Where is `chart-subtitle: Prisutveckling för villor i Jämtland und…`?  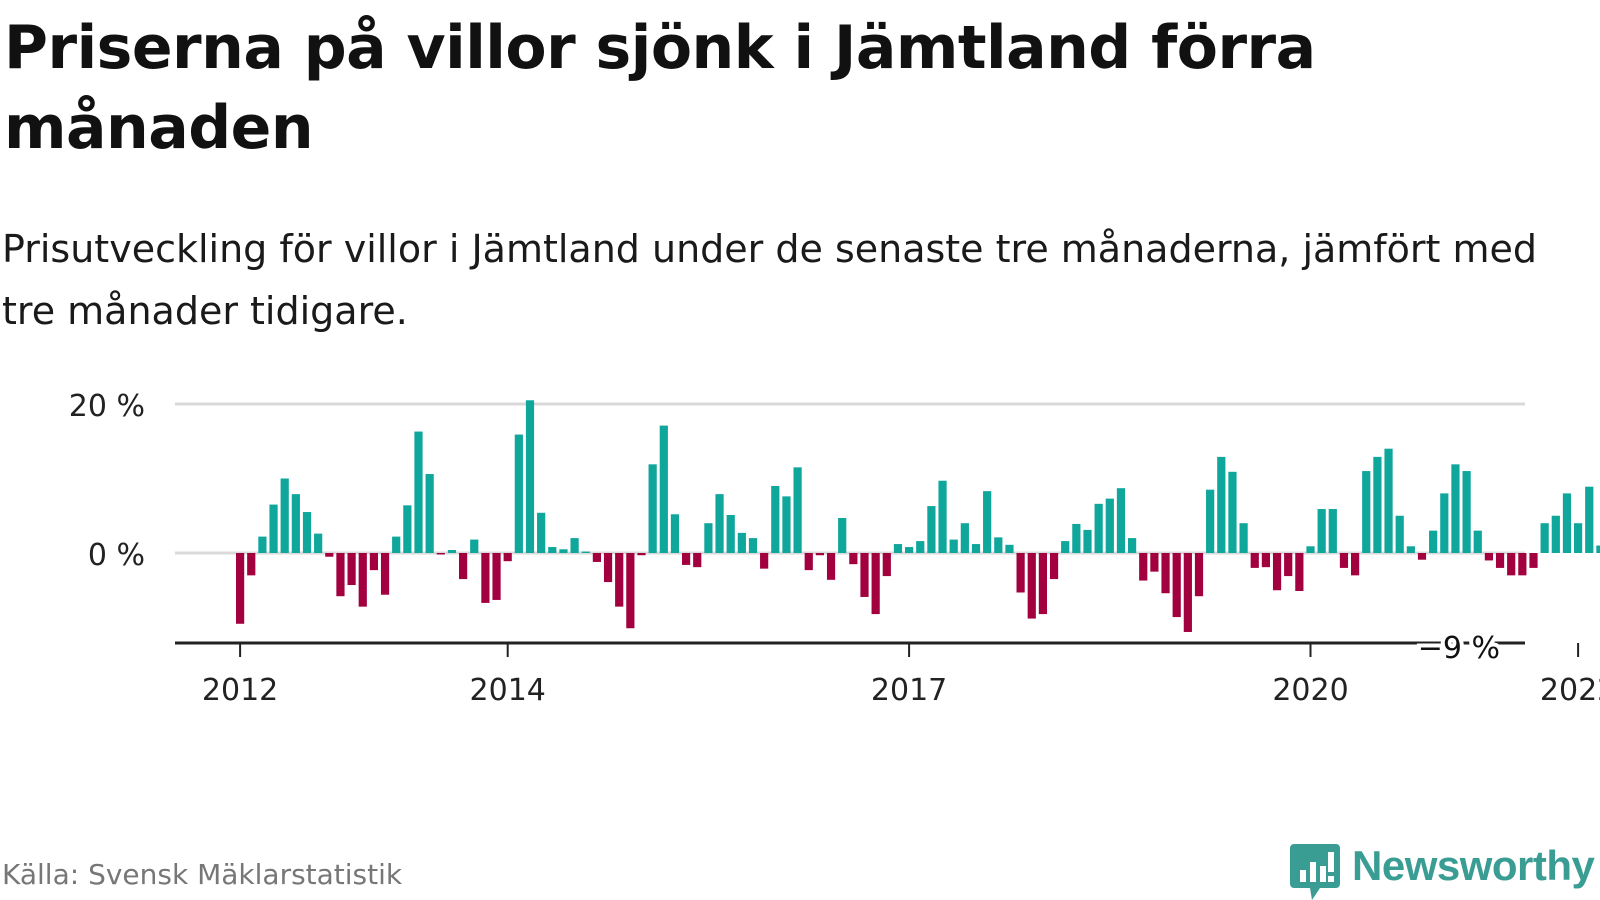 chart-subtitle: Prisutveckling för villor i Jämtland und… is located at coordinates (770, 280).